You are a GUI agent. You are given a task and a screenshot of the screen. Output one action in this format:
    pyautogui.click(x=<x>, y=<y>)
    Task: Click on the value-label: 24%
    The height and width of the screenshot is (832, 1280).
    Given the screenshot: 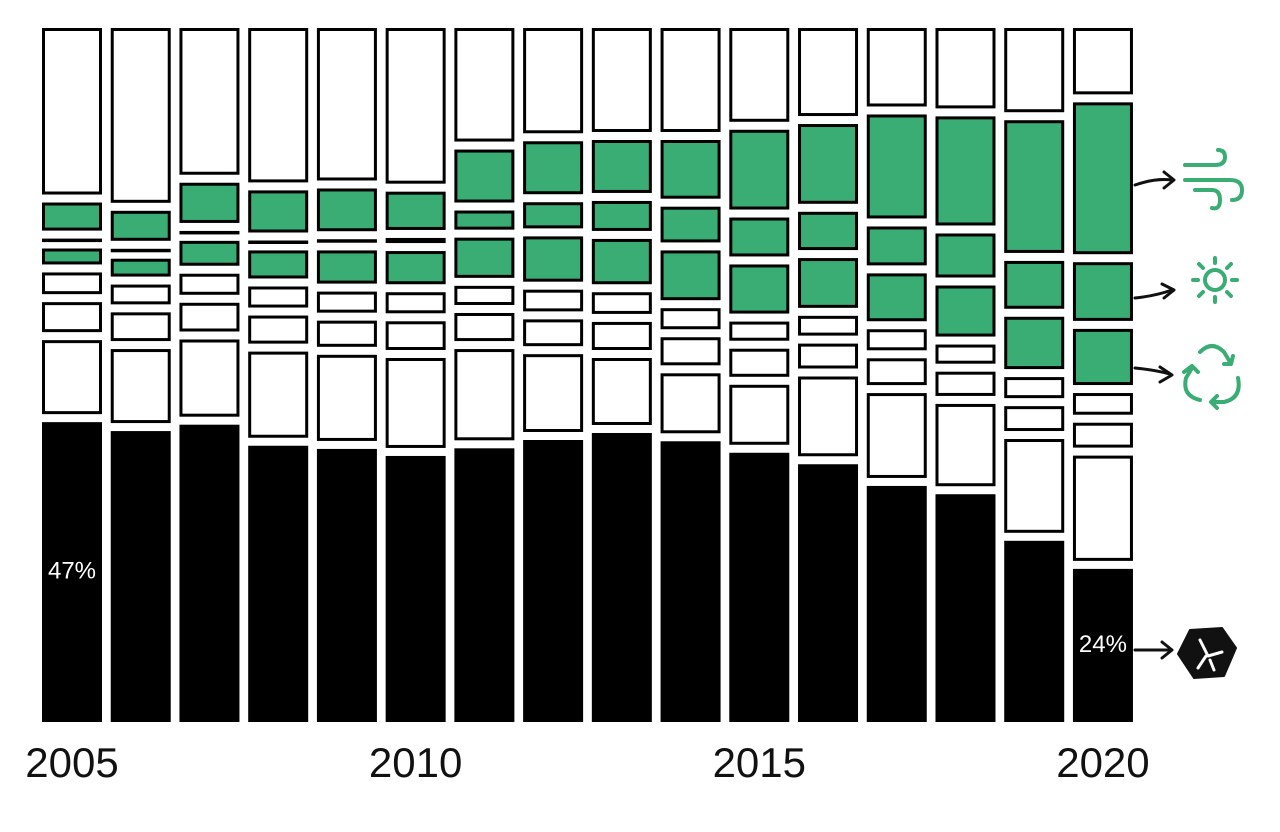 What is the action you would take?
    pyautogui.click(x=1103, y=644)
    